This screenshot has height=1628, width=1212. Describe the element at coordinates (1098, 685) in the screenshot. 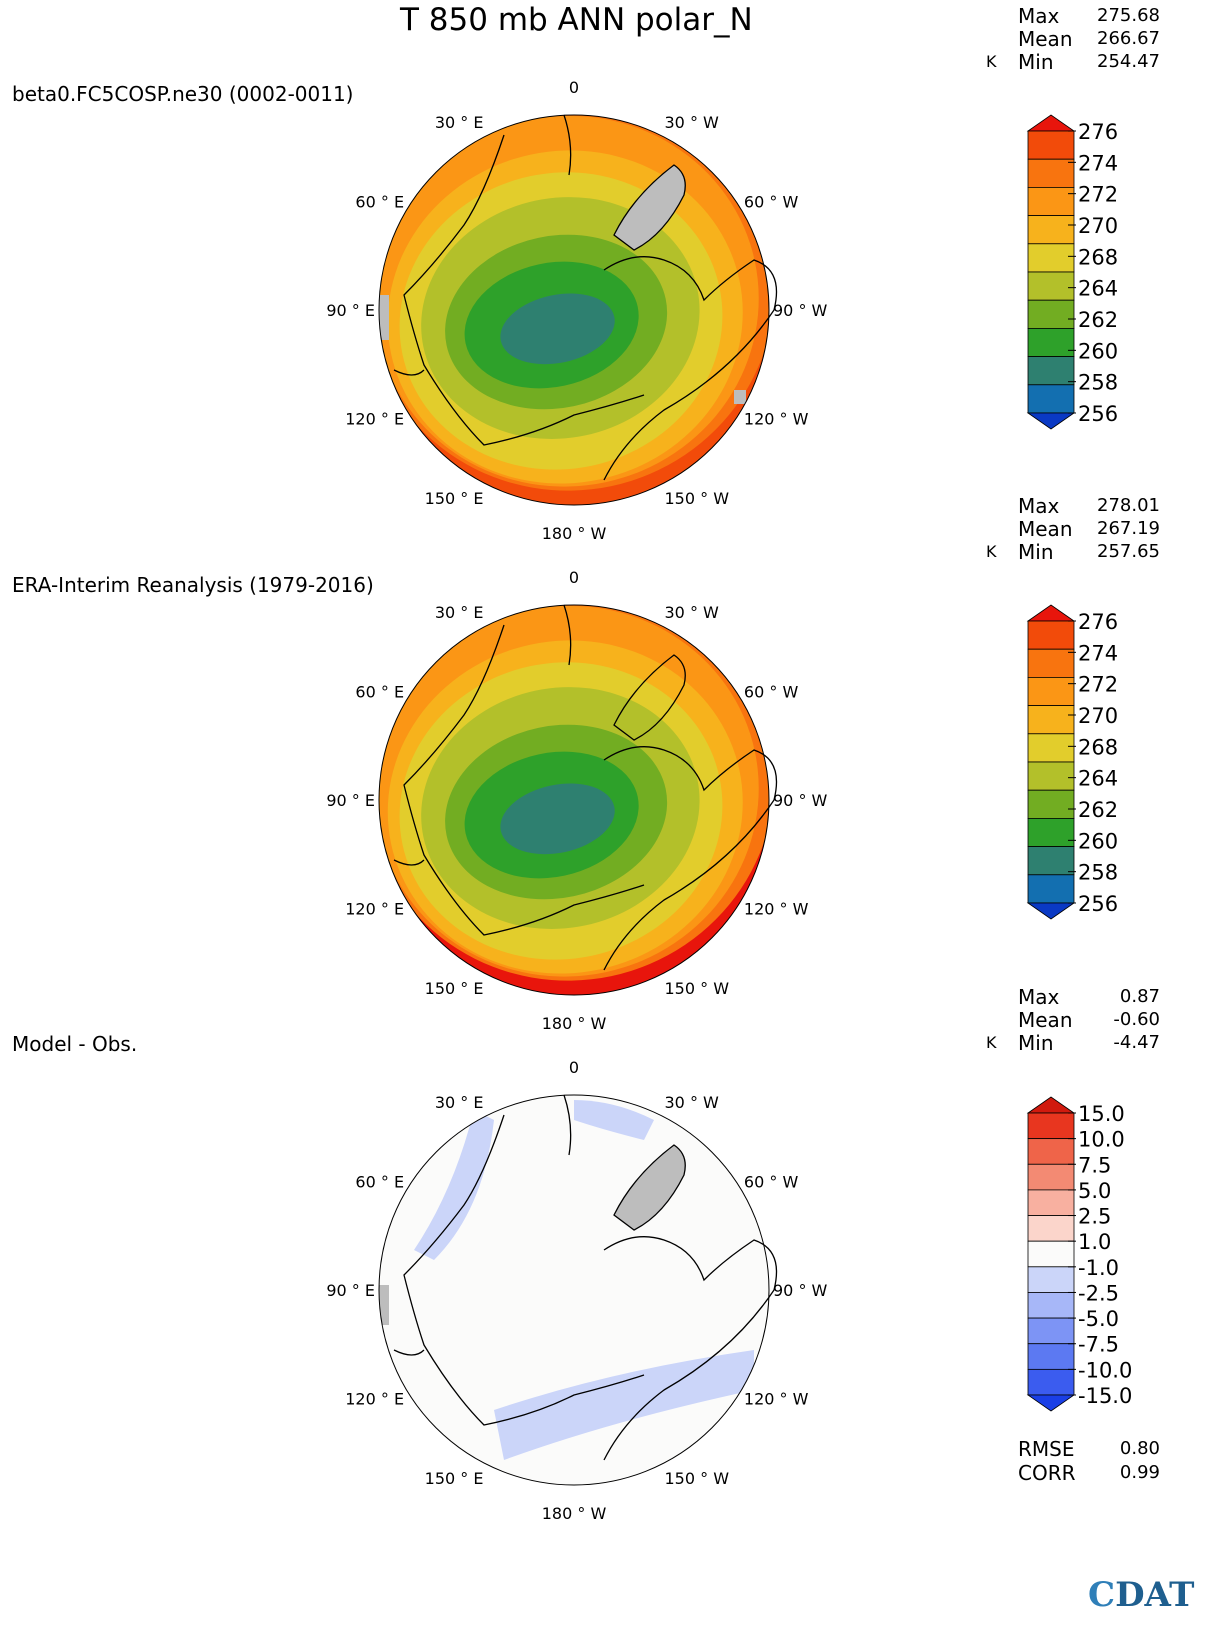

I see `colorbar-tick-label: 272` at that location.